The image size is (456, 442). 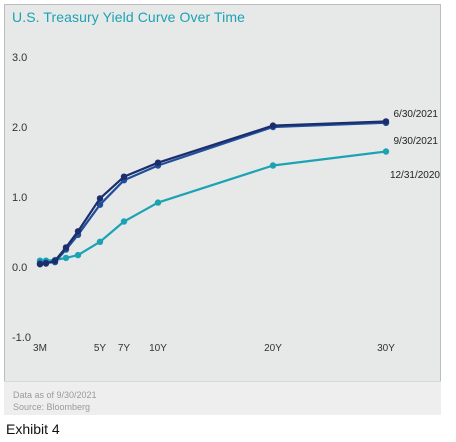 What do you see at coordinates (416, 141) in the screenshot?
I see `series-label: 9/30/2021` at bounding box center [416, 141].